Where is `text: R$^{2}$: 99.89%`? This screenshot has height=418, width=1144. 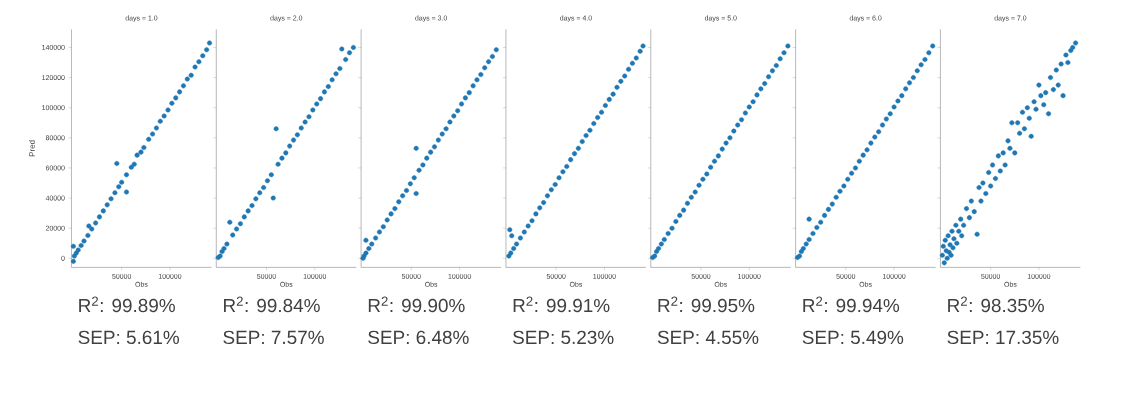 text: R$^{2}$: 99.89% is located at coordinates (127, 304).